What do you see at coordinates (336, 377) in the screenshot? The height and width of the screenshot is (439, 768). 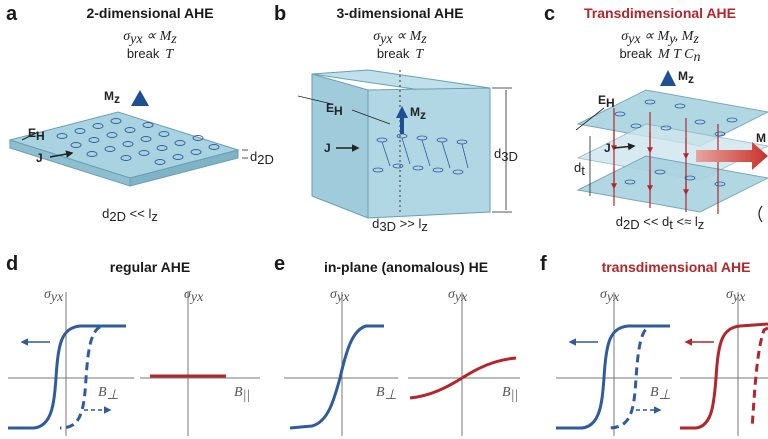 I see `hall-curve-e` at bounding box center [336, 377].